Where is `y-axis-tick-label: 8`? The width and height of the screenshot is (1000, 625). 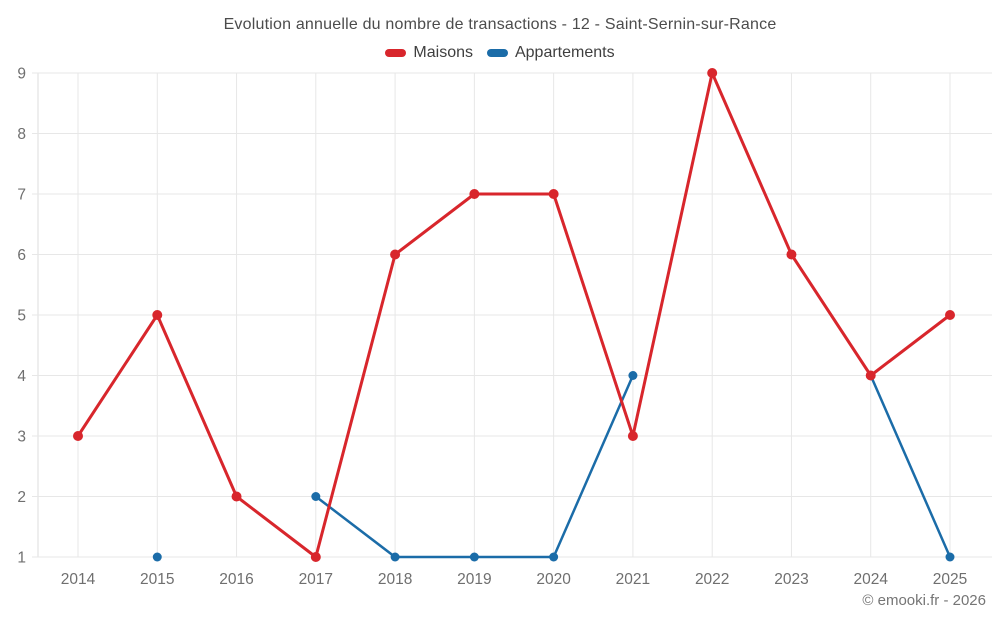 y-axis-tick-label: 8 is located at coordinates (21, 134).